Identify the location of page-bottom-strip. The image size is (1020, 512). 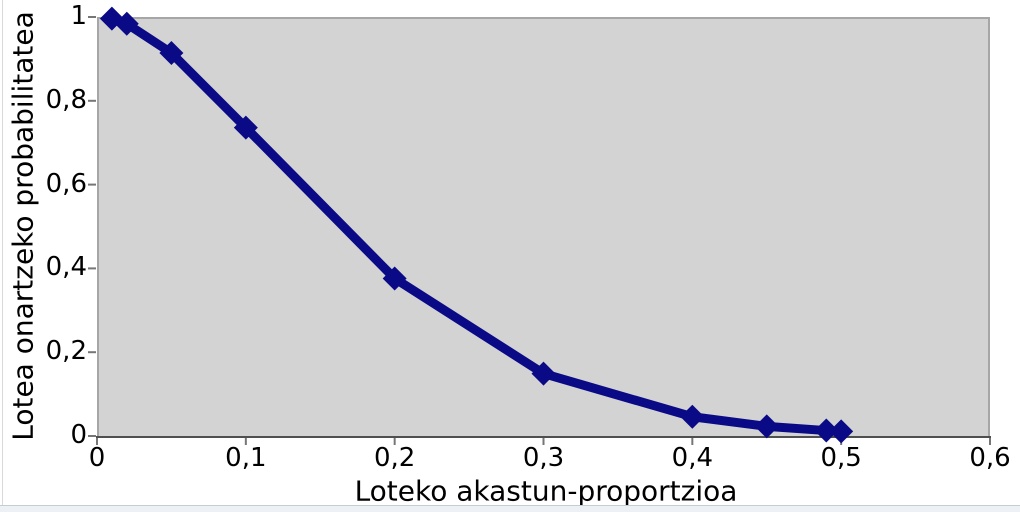
(510, 508).